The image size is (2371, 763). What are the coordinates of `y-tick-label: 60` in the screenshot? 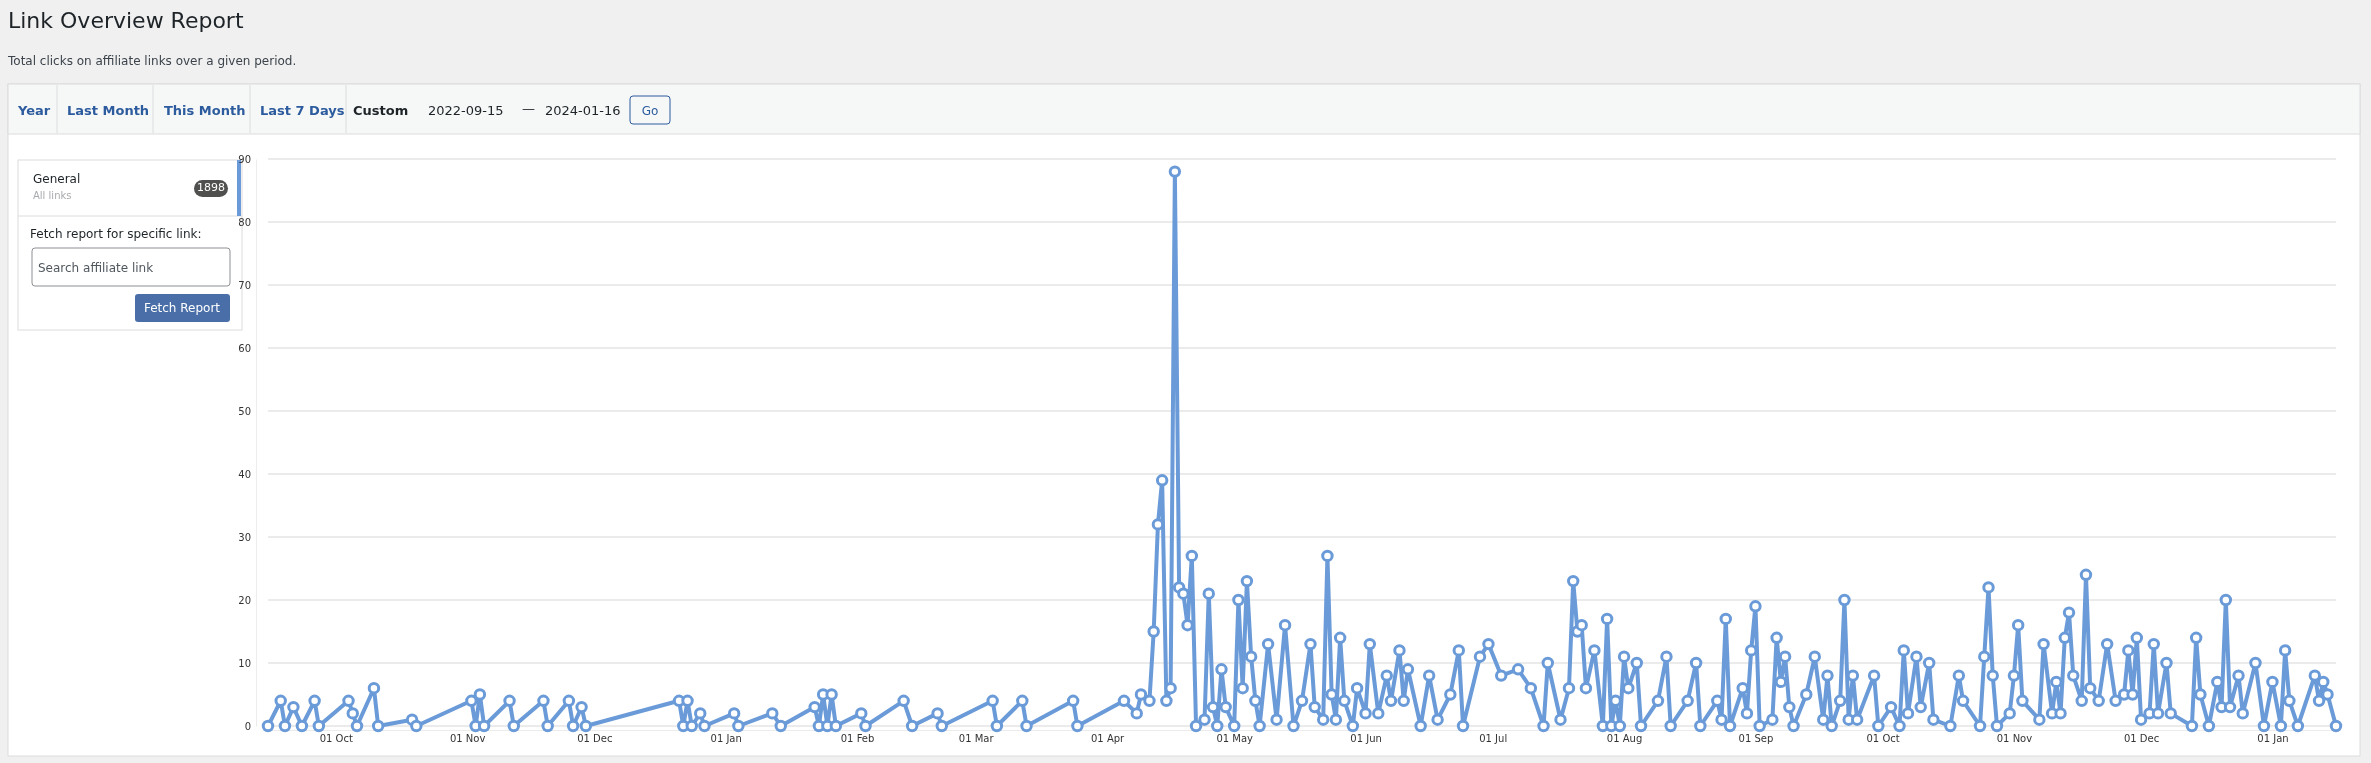 It's located at (244, 348).